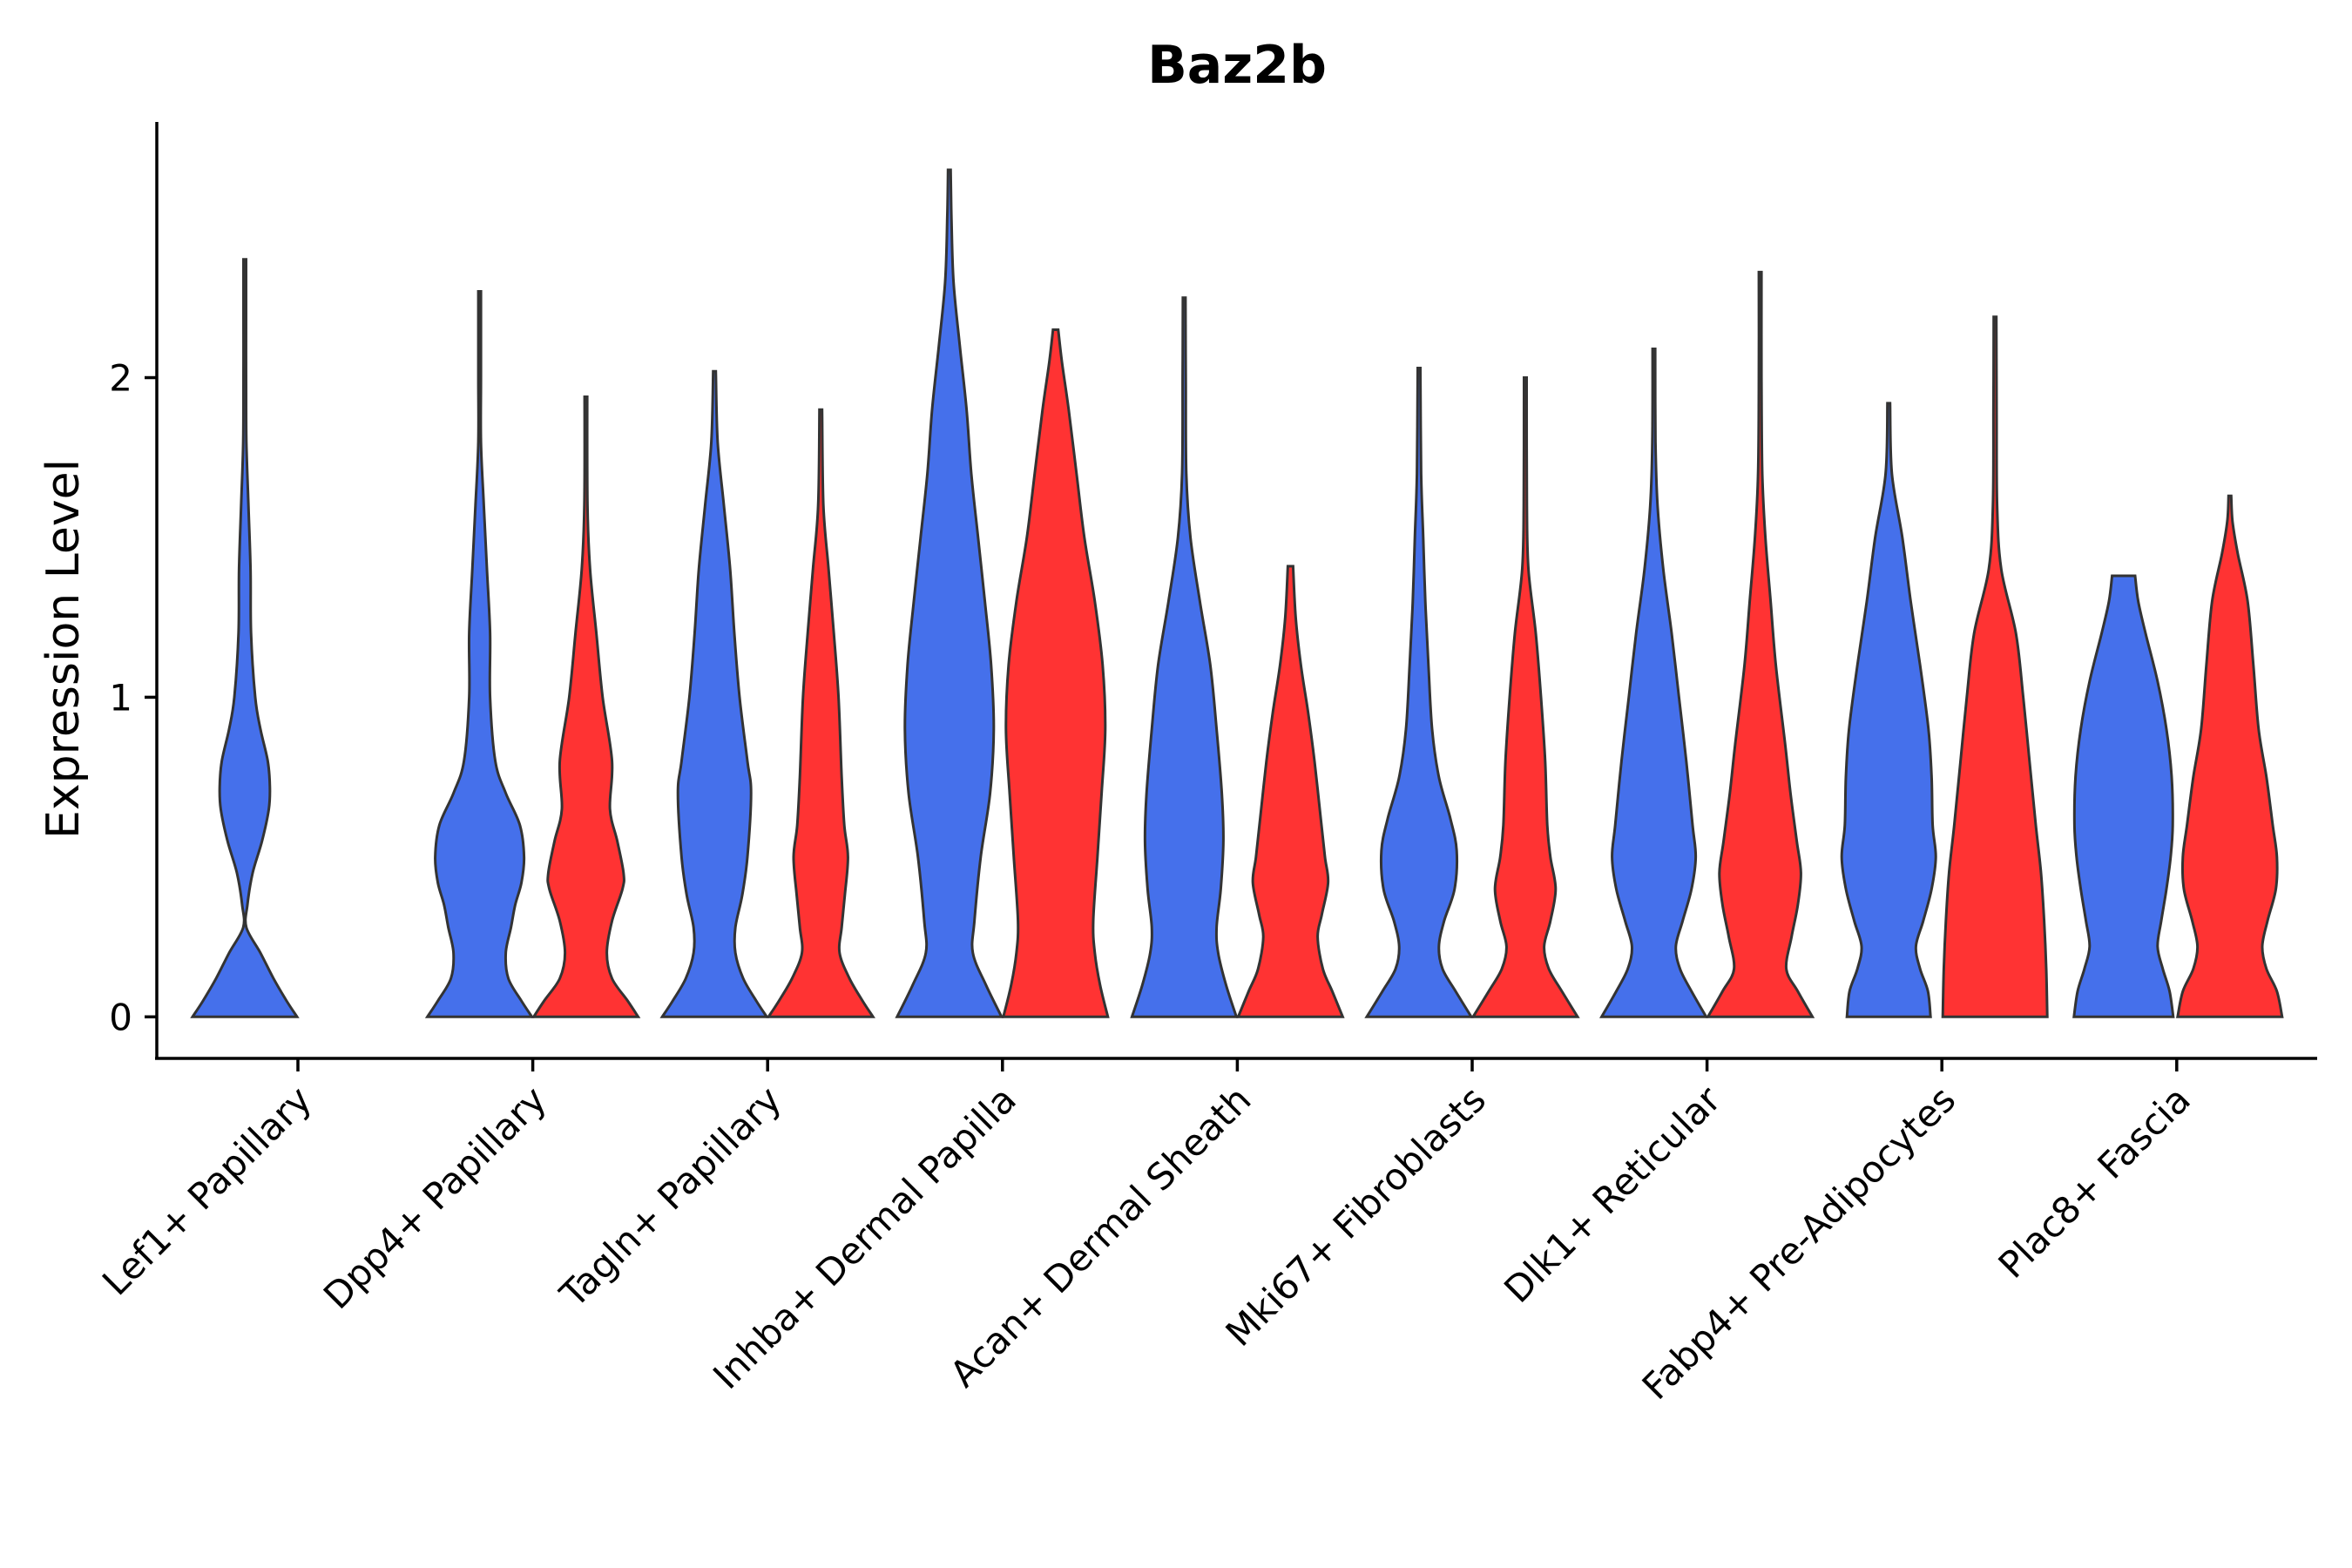  I want to click on category-label: Mki67+ Fibroblasts, so click(1356, 1216).